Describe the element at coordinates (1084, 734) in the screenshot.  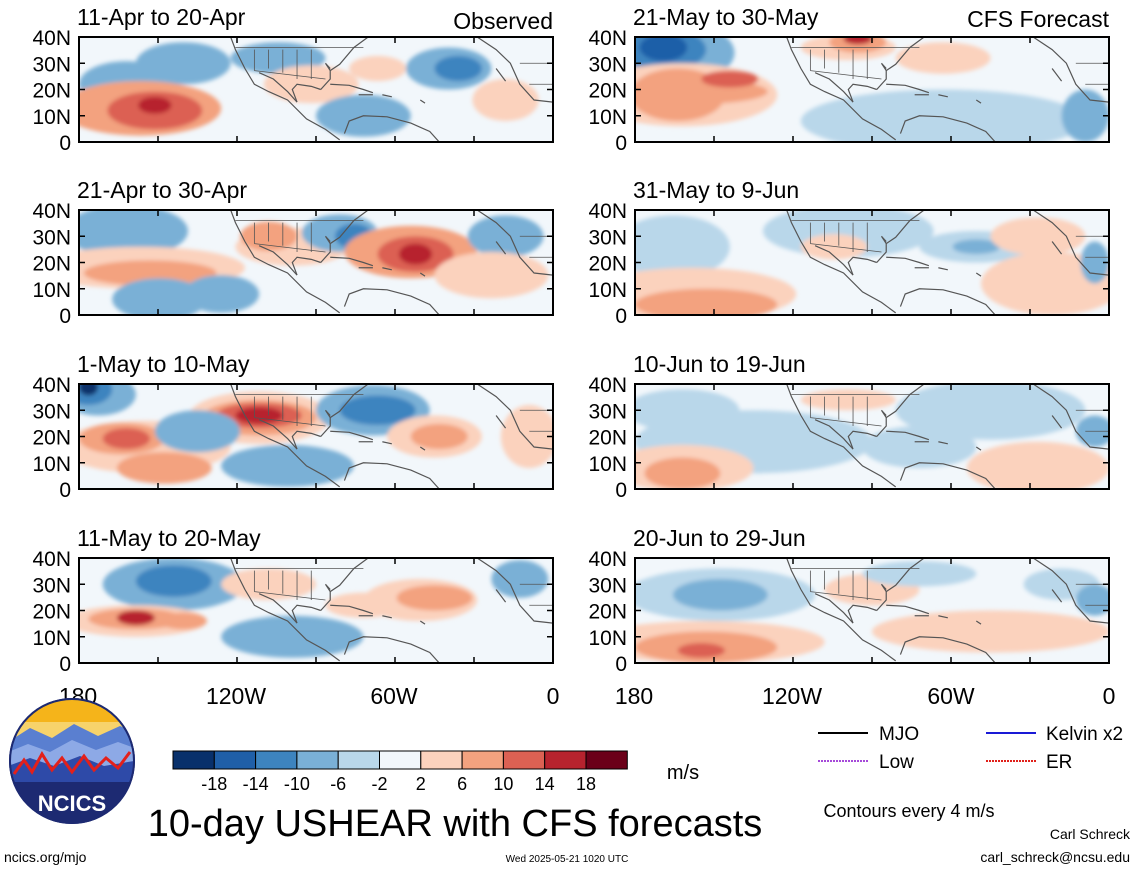
I see `legend-label-kelvin: Kelvin x2` at that location.